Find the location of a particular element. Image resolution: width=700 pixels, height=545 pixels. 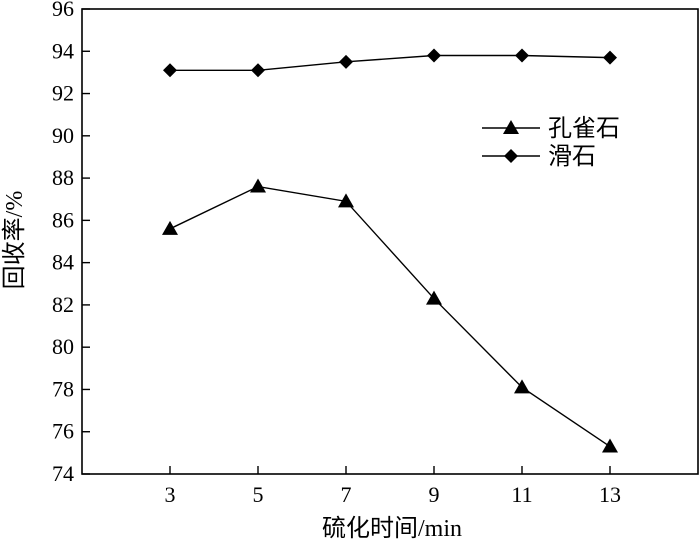

series-talc is located at coordinates (390, 63).